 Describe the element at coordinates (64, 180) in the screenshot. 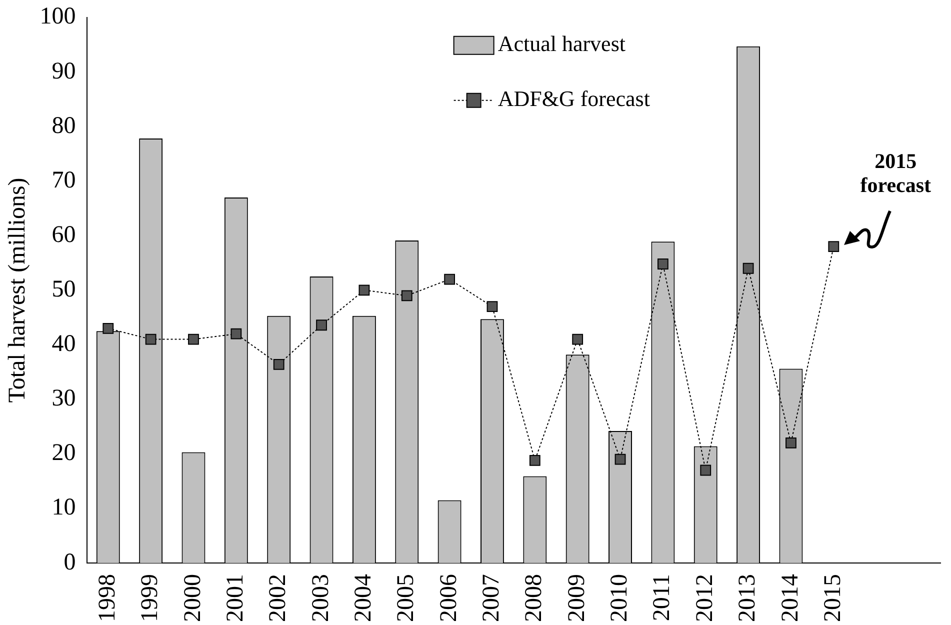

I see `y-tick-label: 70` at that location.